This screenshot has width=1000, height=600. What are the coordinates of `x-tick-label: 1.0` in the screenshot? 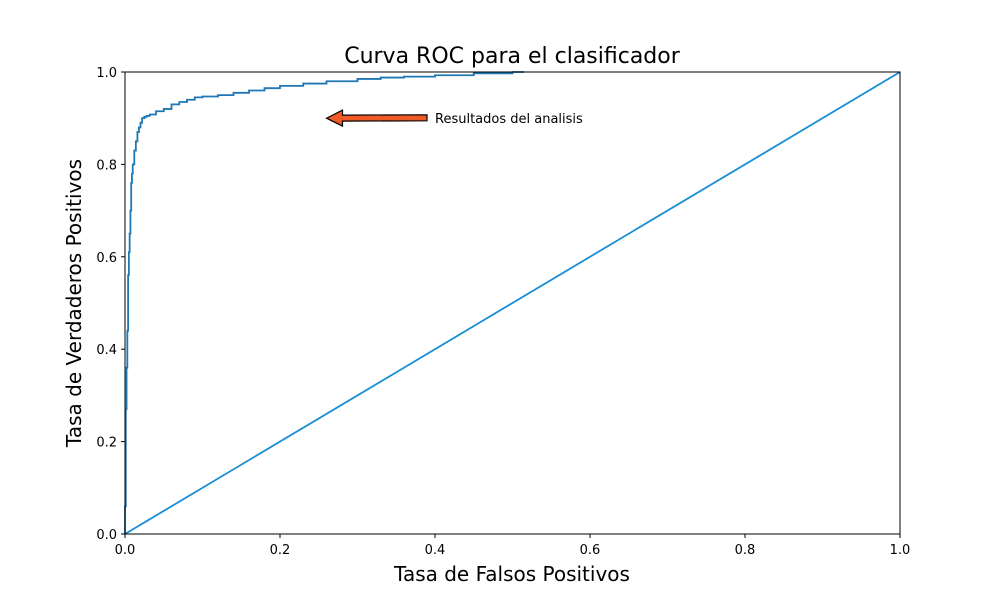 It's located at (900, 550).